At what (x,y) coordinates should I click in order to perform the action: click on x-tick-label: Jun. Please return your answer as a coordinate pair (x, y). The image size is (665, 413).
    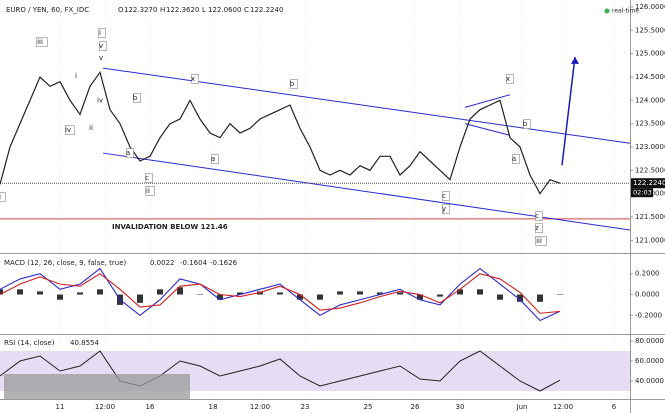
    Looking at the image, I should click on (522, 407).